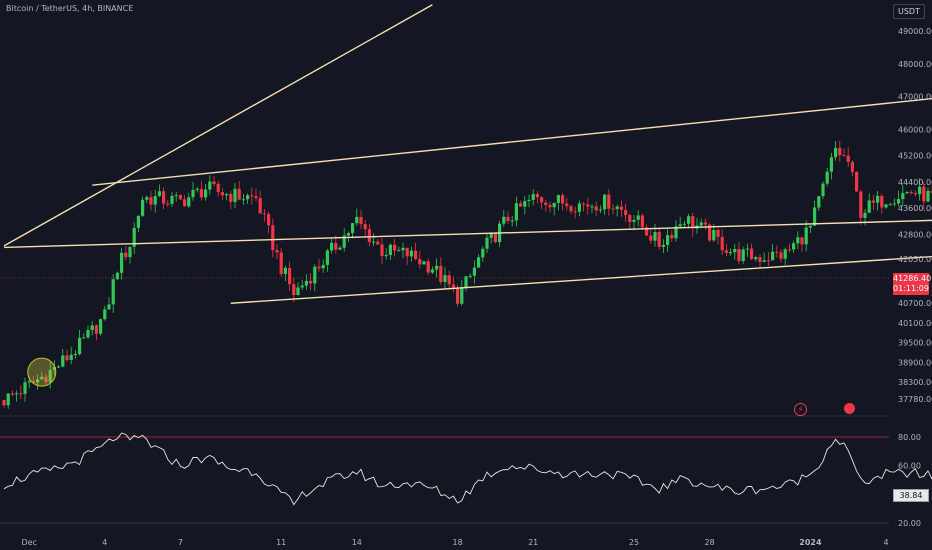  I want to click on price-tick-label: 44400.00, so click(915, 182).